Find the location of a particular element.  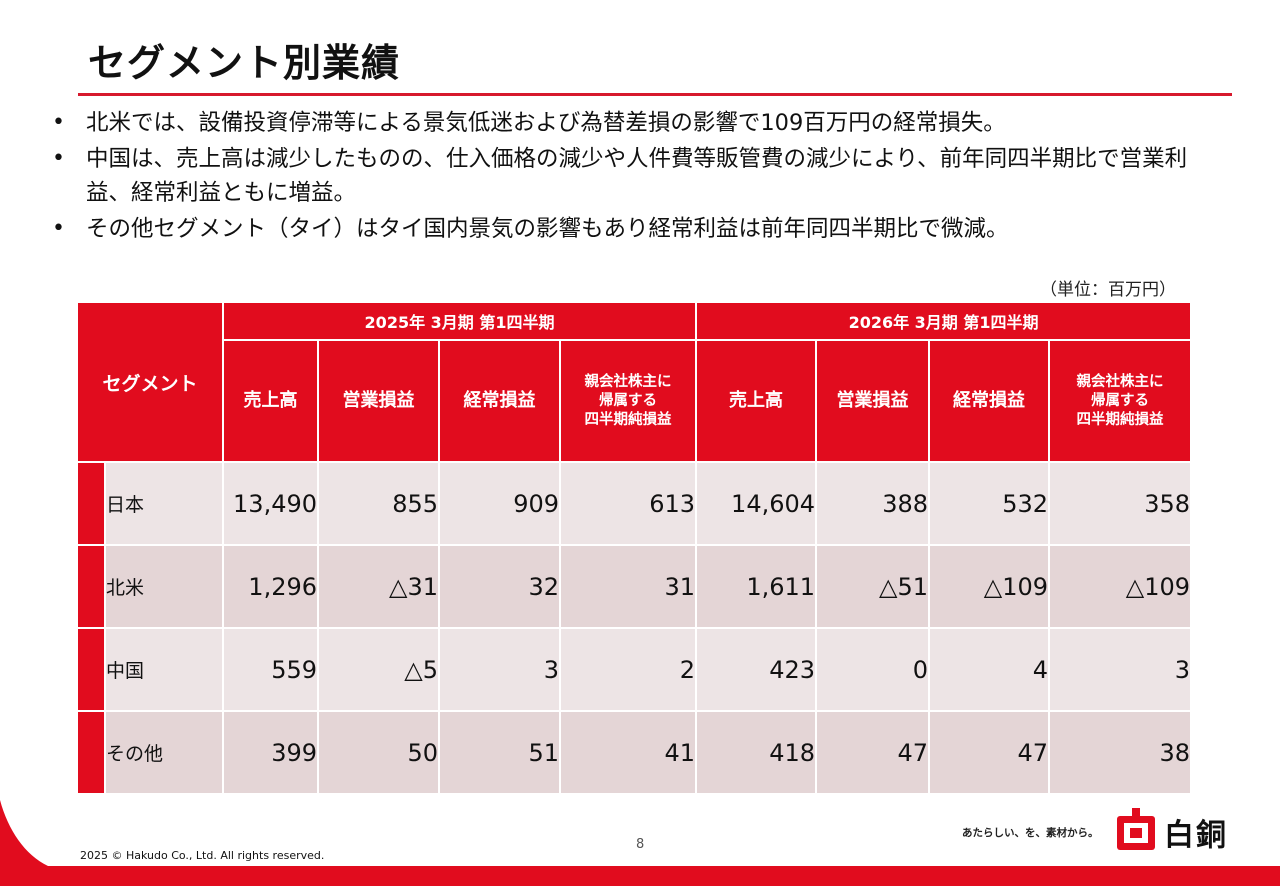

table-cell: 32 is located at coordinates (500, 586).